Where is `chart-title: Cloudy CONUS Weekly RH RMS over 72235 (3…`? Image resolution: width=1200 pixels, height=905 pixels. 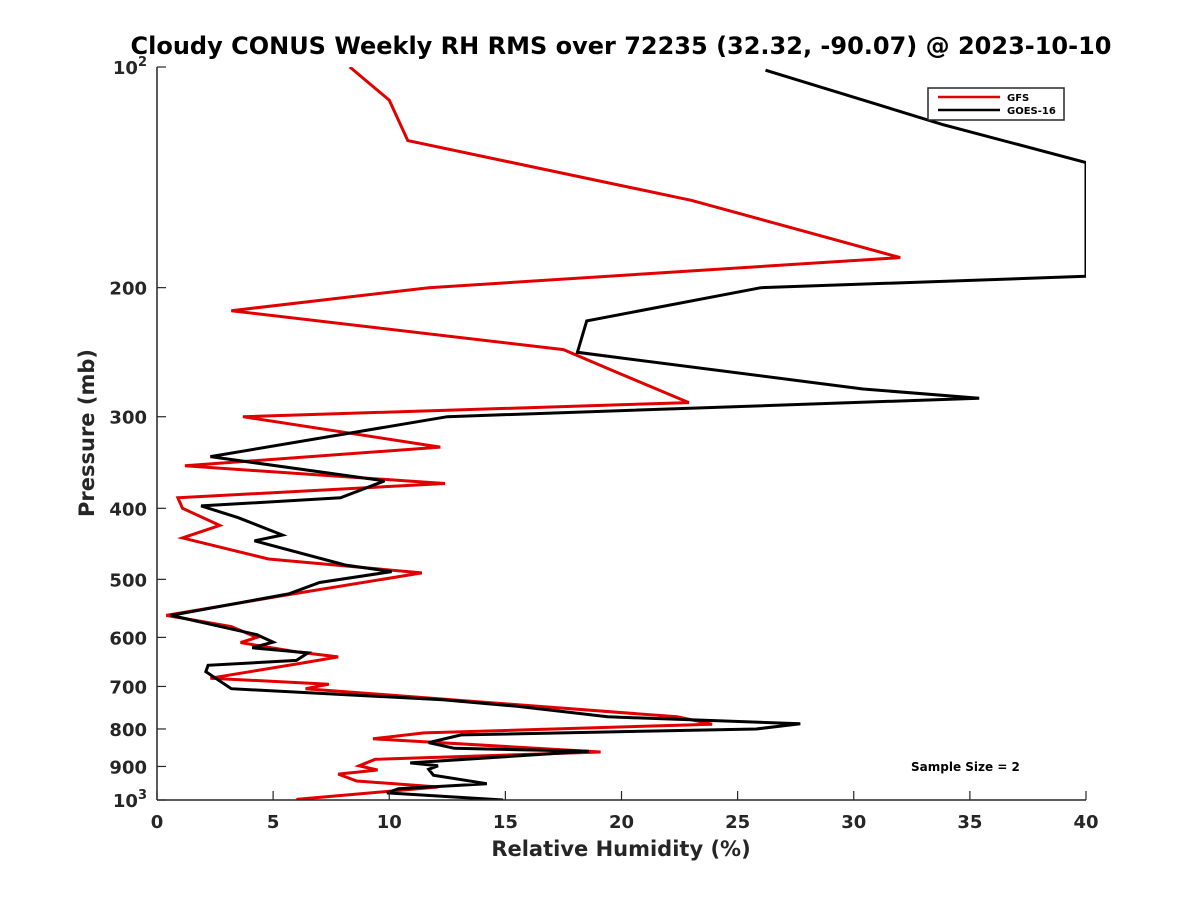
chart-title: Cloudy CONUS Weekly RH RMS over 72235 (3… is located at coordinates (621, 46).